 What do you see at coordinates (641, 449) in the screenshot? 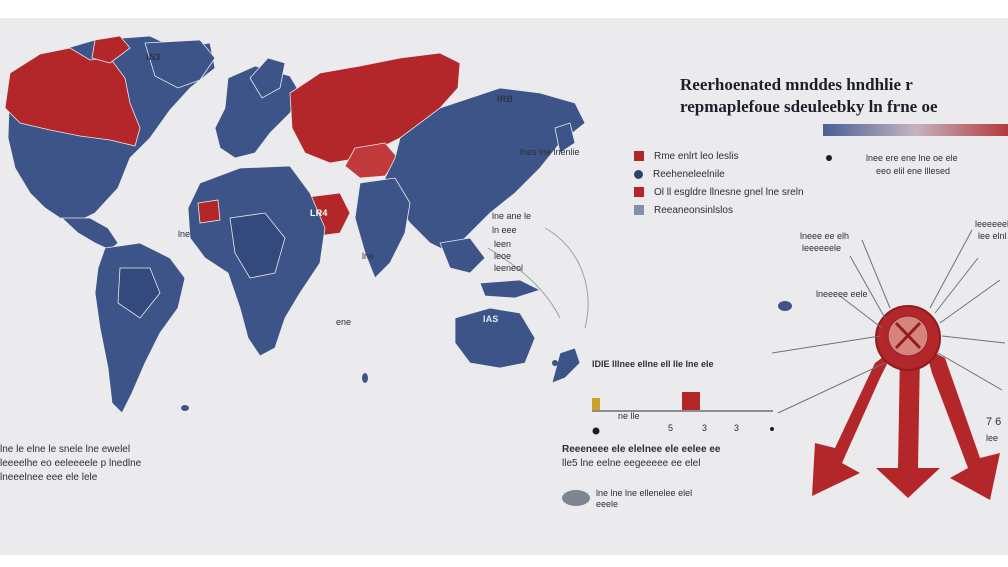
I see `note-line: Reeeneee ele elelnee ele eelee ee` at bounding box center [641, 449].